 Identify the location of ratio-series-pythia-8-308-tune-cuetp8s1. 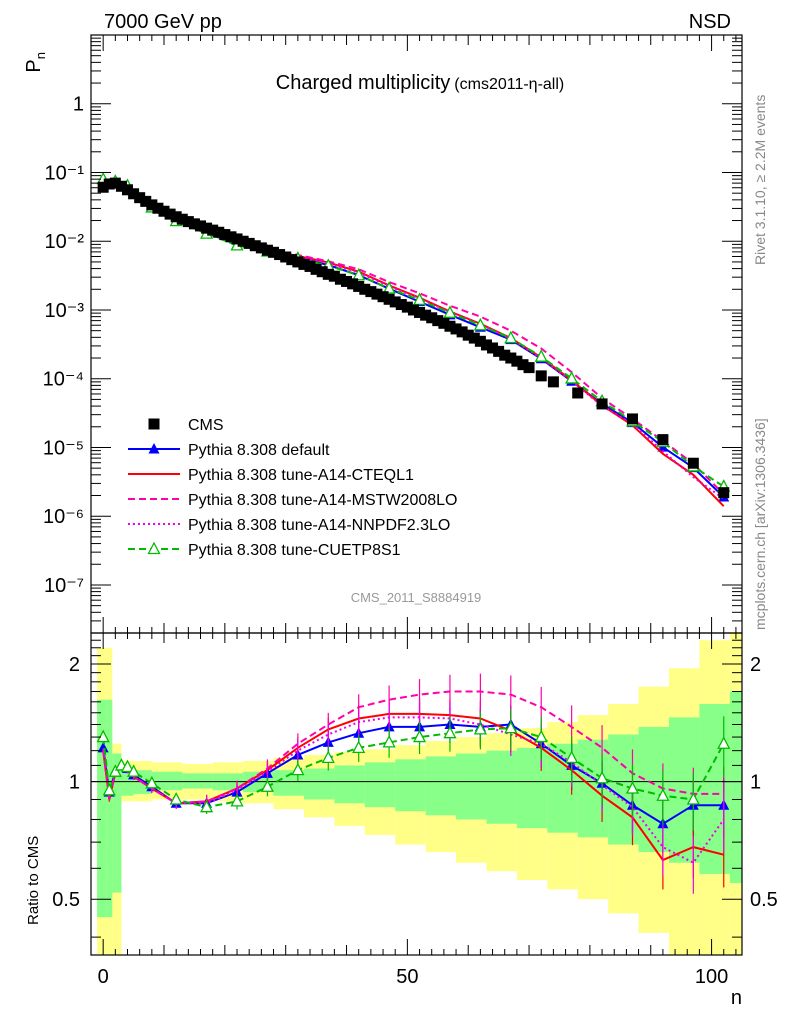
(413, 770).